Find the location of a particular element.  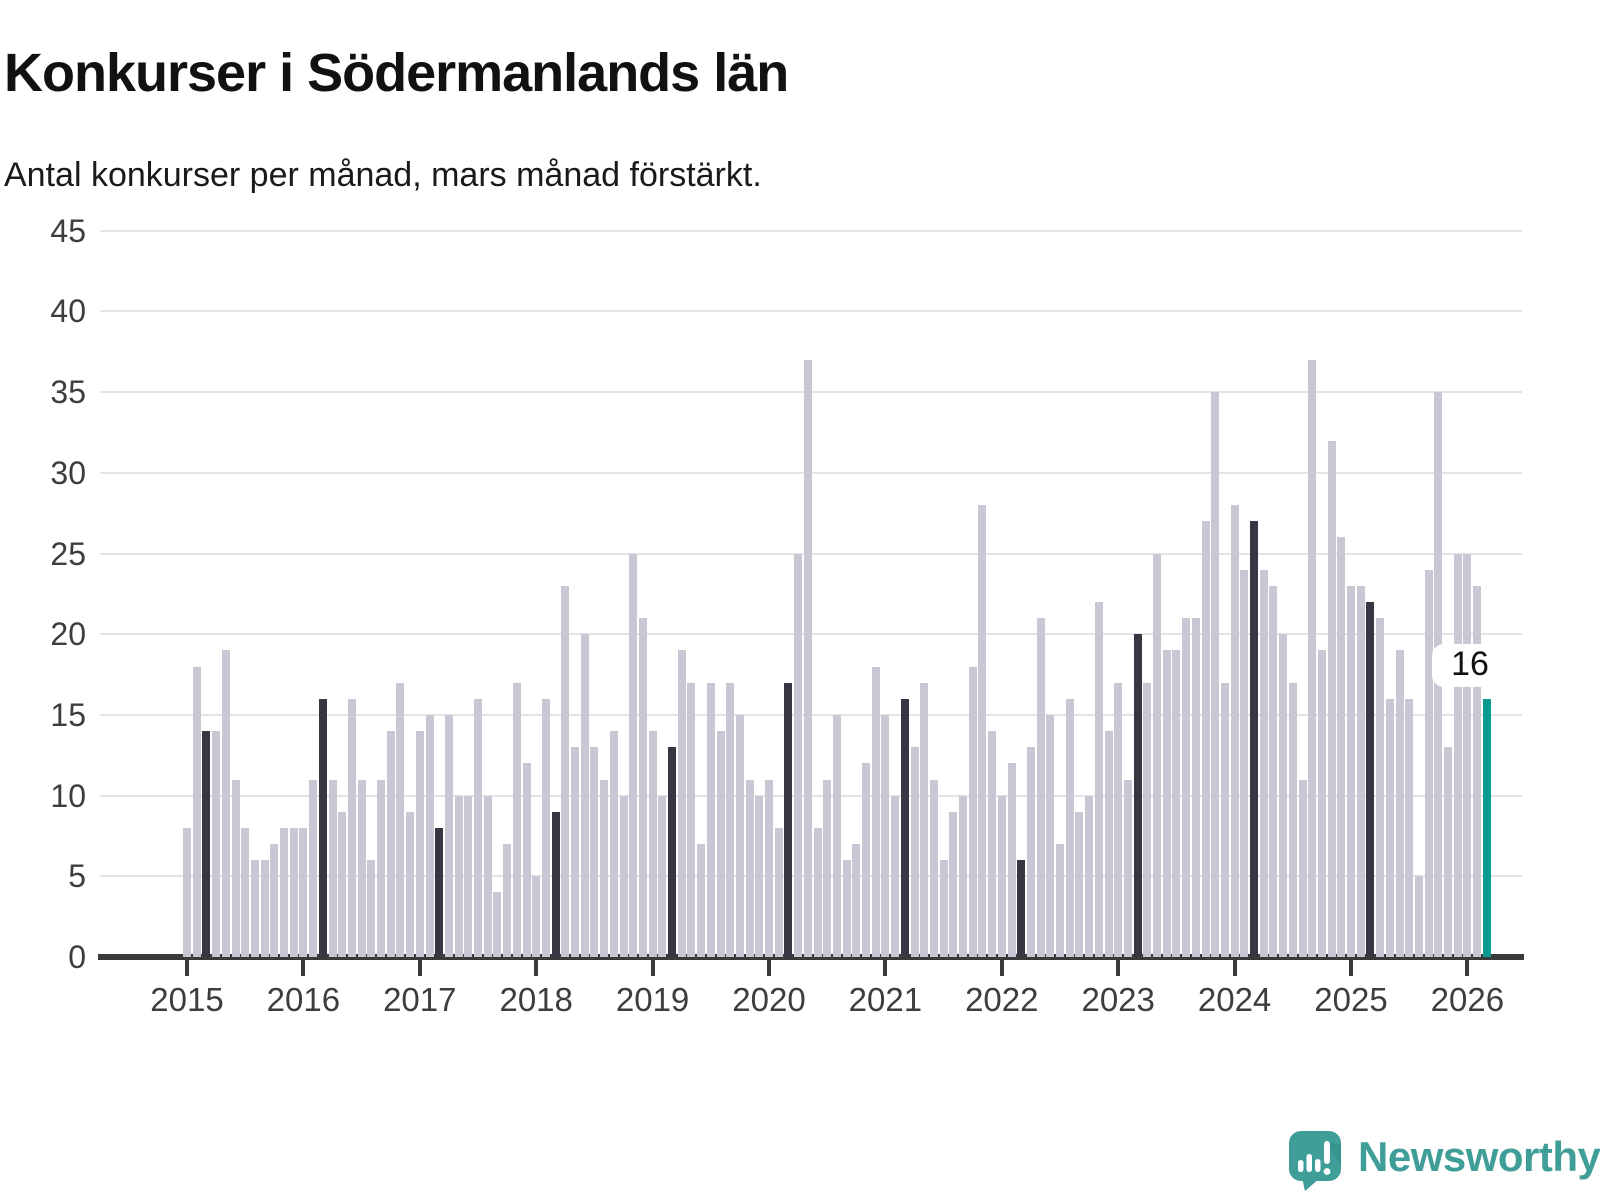

gridline is located at coordinates (811, 230).